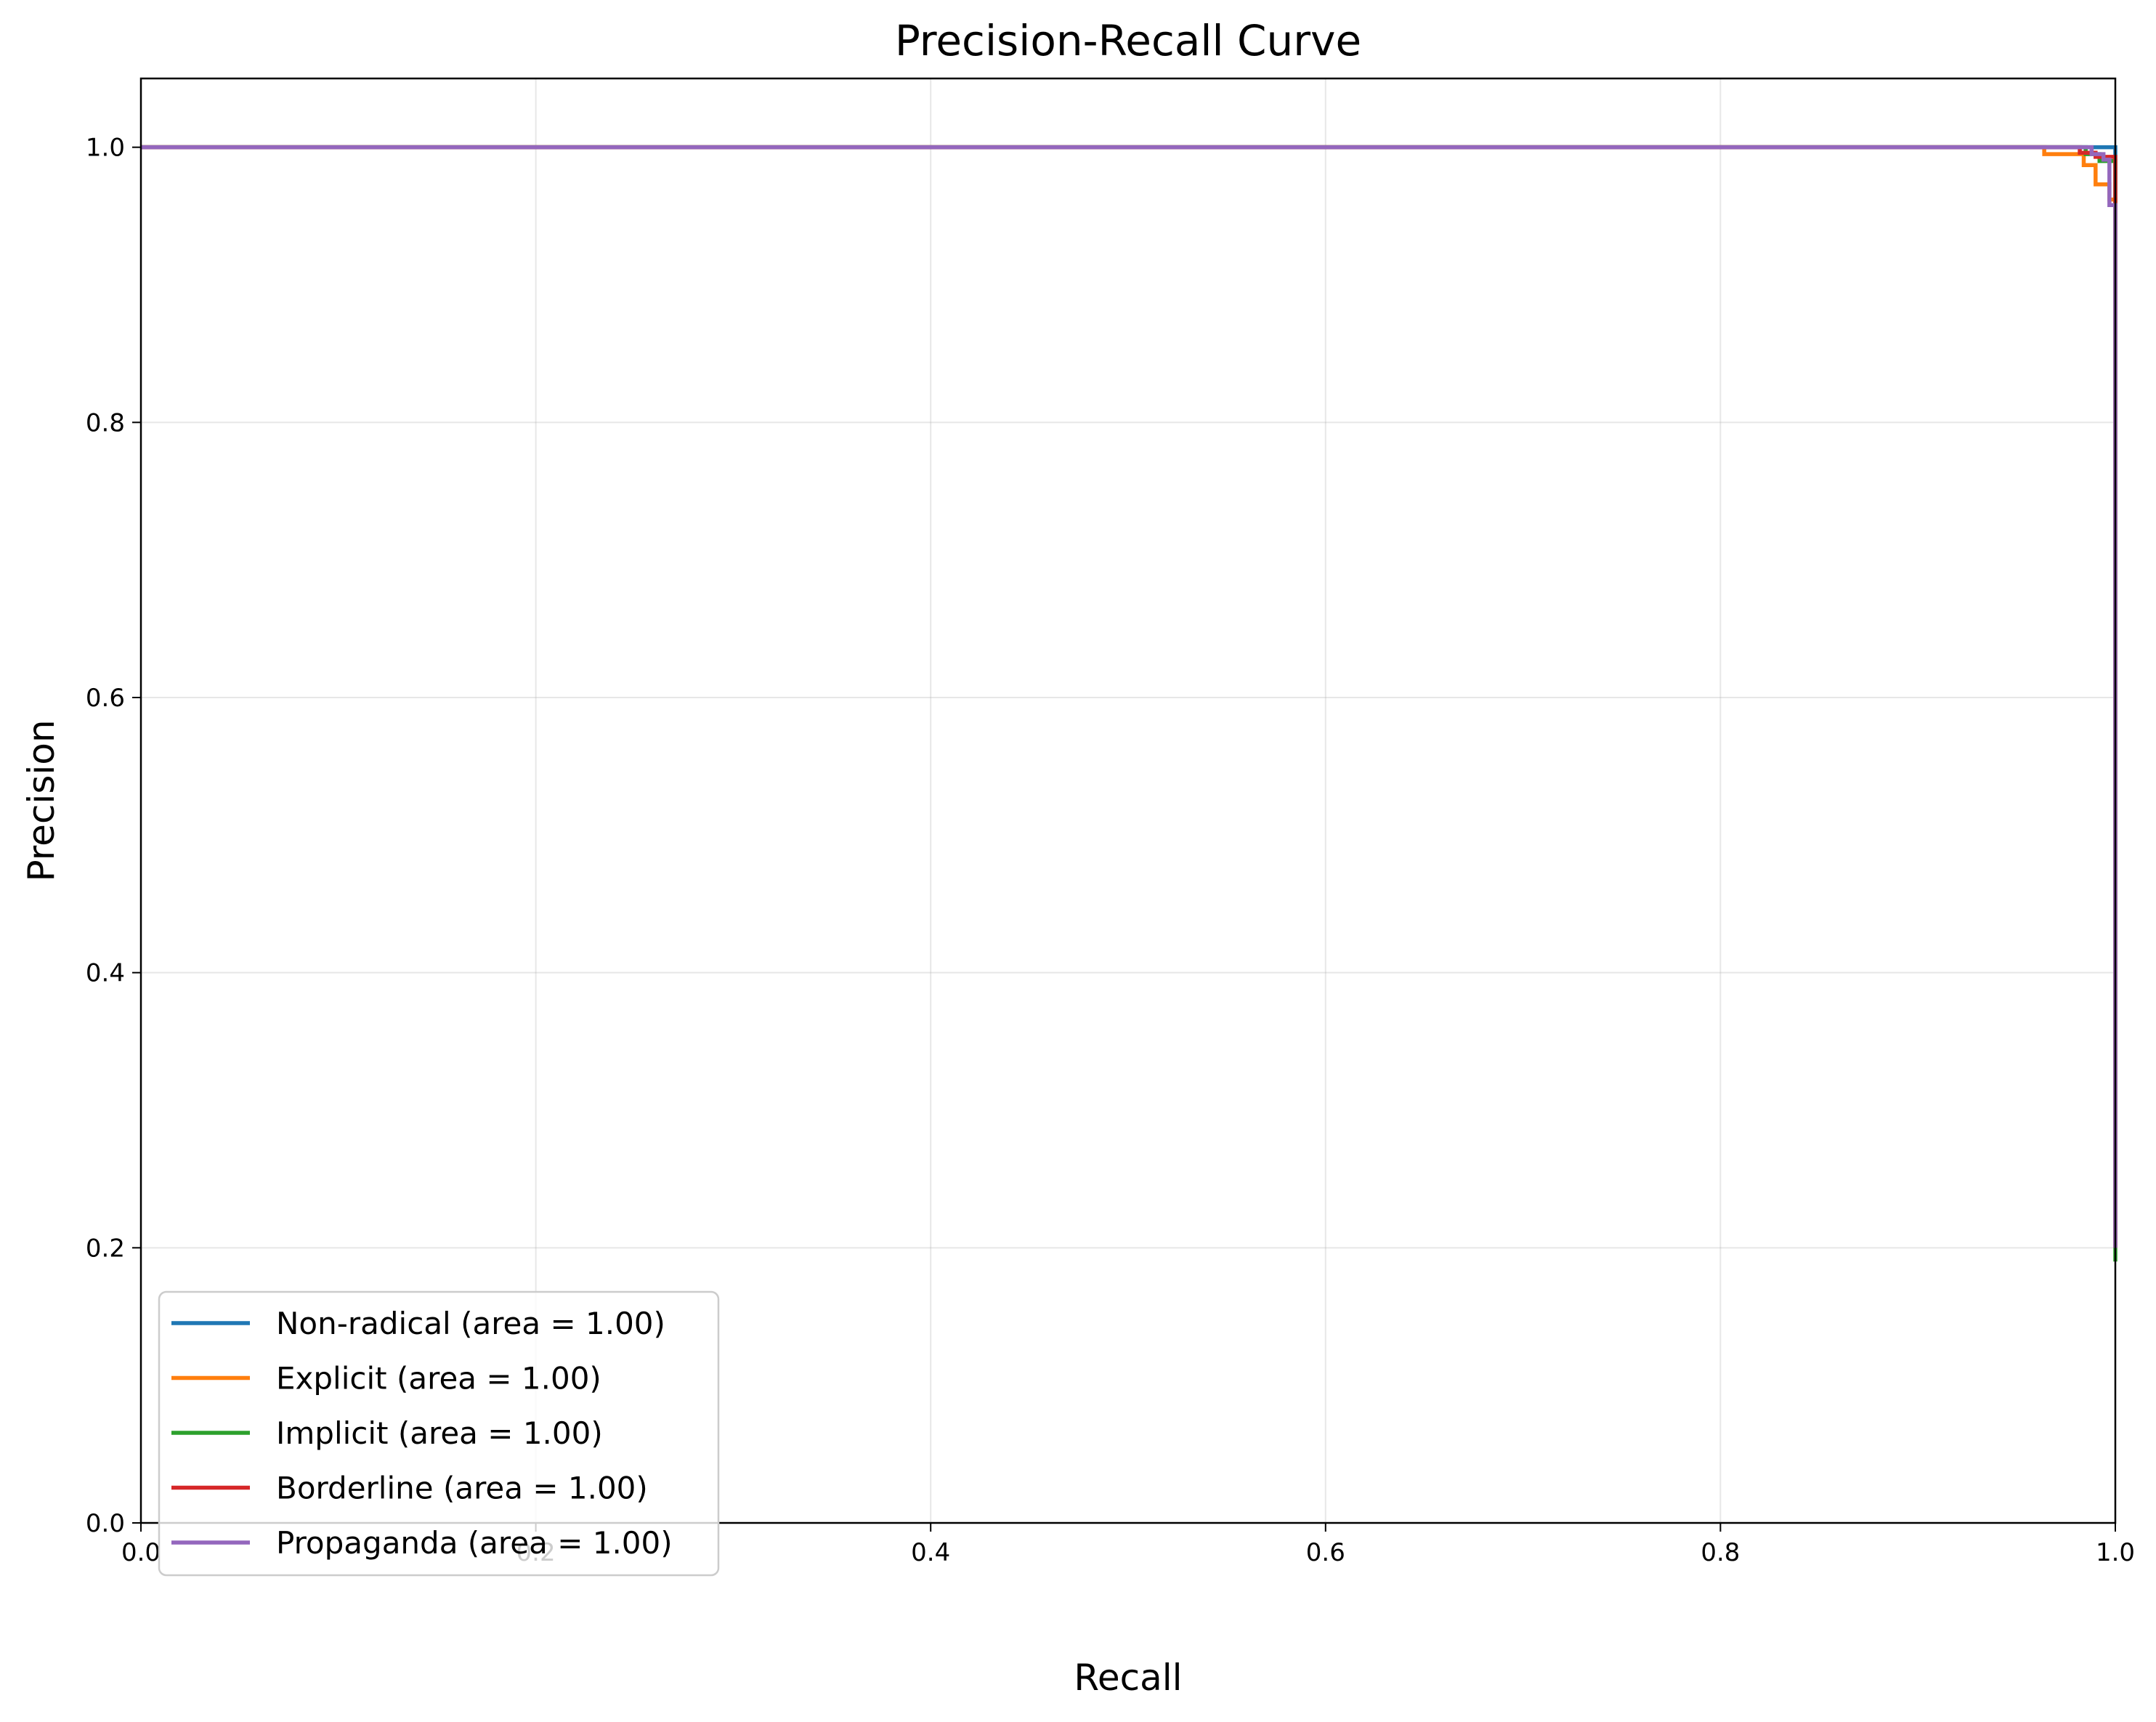 This screenshot has width=2156, height=1722. Describe the element at coordinates (105, 698) in the screenshot. I see `y-tick-label: 0.6` at that location.